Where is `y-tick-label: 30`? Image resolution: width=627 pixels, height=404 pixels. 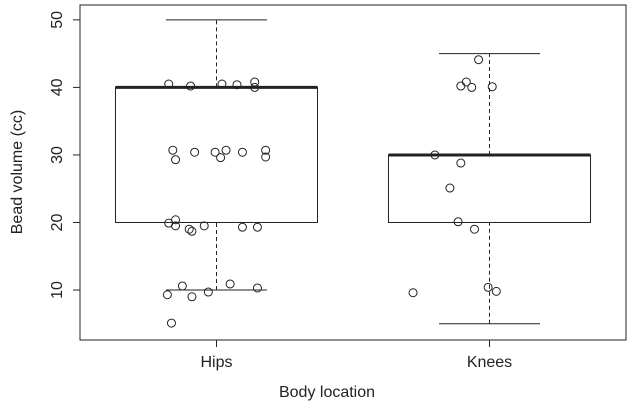
y-tick-label: 30 is located at coordinates (57, 155).